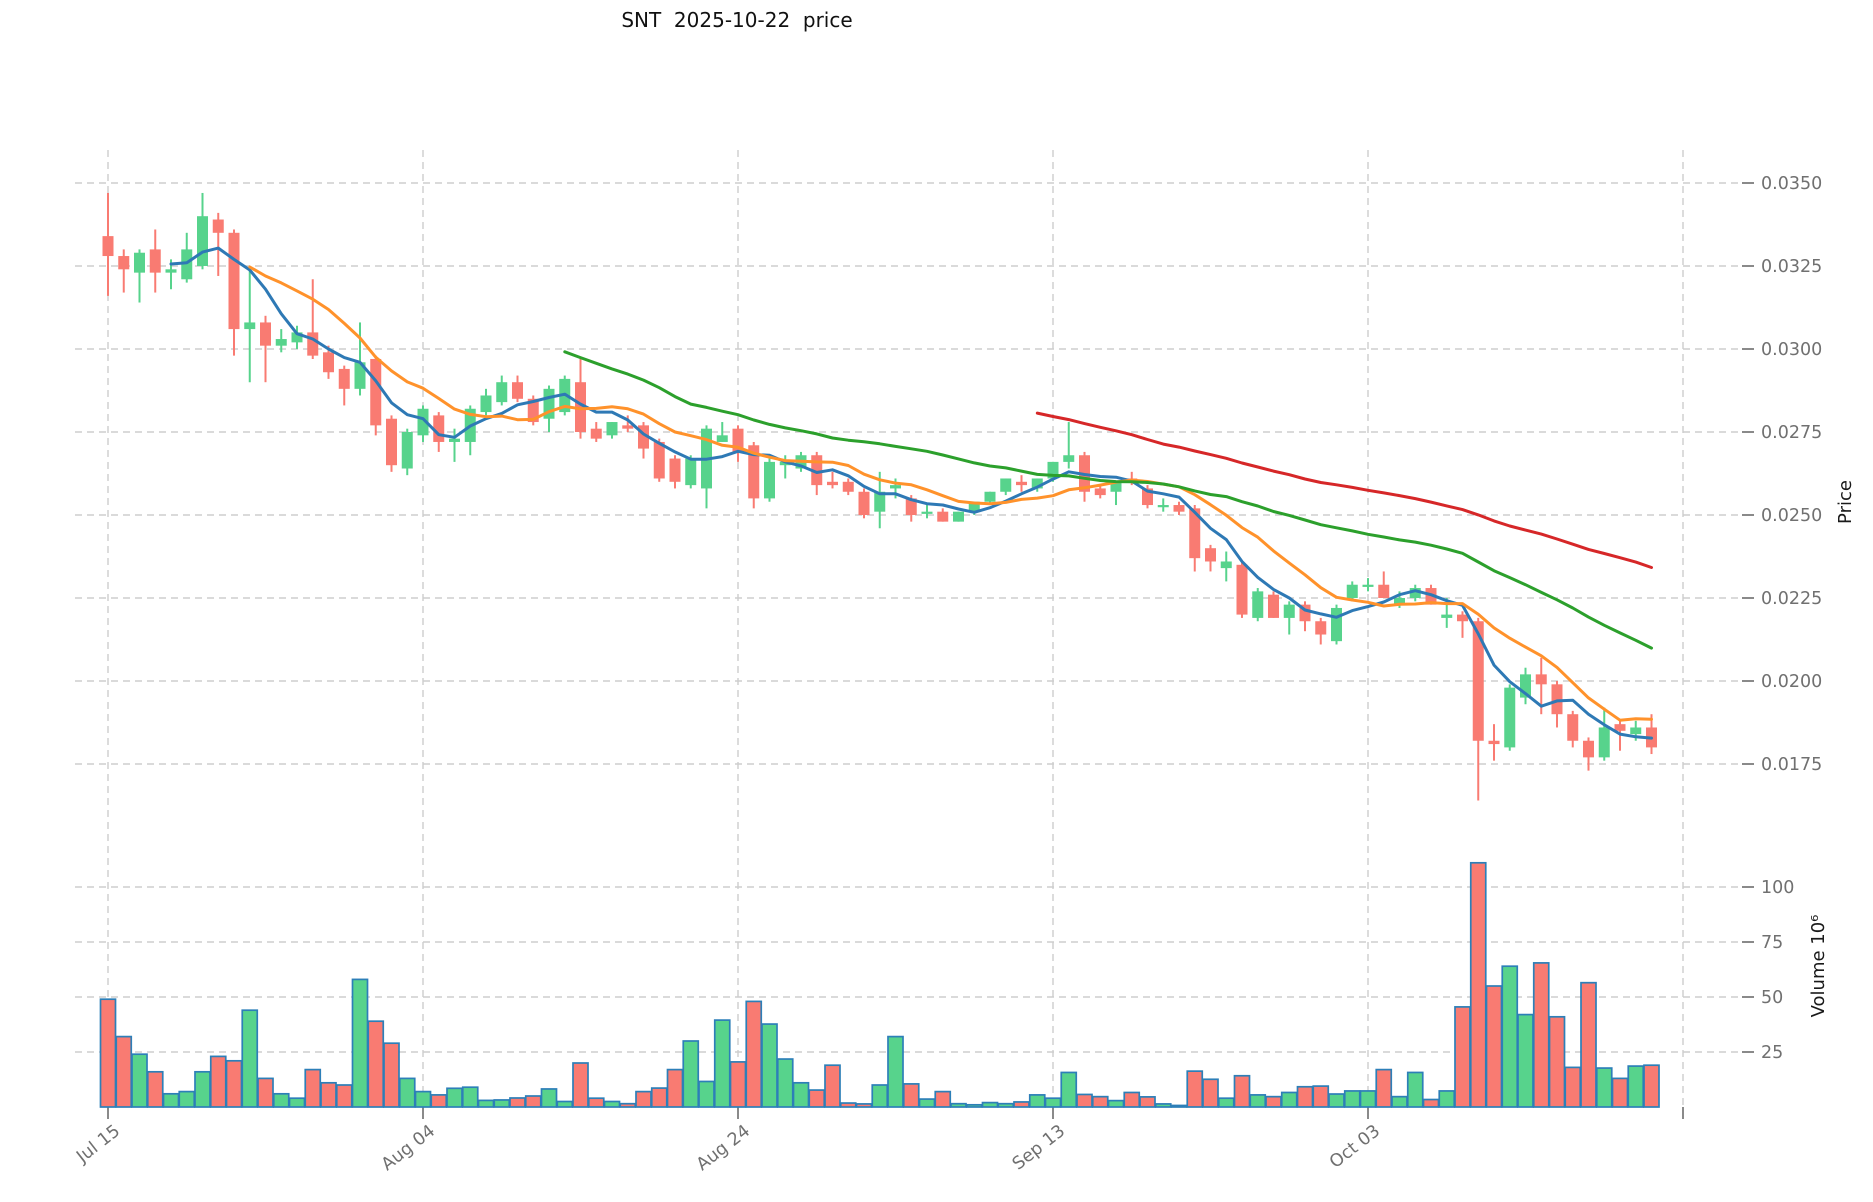 This screenshot has height=1202, width=1873. Describe the element at coordinates (1791, 433) in the screenshot. I see `price-tick-label: 0.0275` at that location.